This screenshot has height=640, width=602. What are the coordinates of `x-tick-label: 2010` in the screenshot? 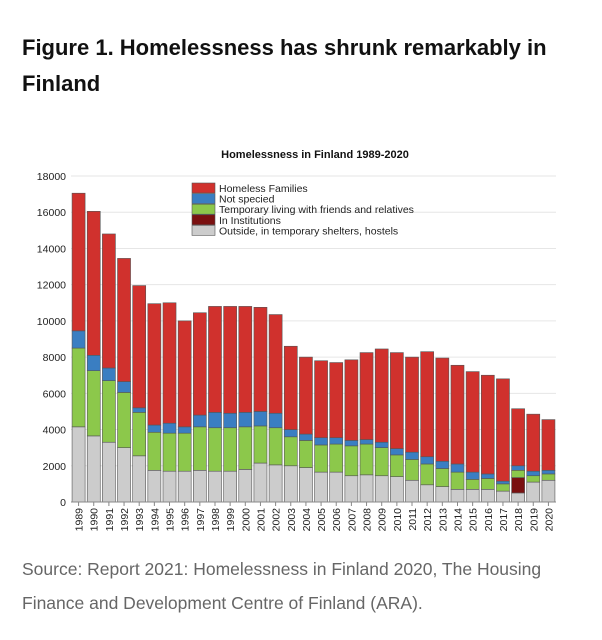 It's located at (398, 520).